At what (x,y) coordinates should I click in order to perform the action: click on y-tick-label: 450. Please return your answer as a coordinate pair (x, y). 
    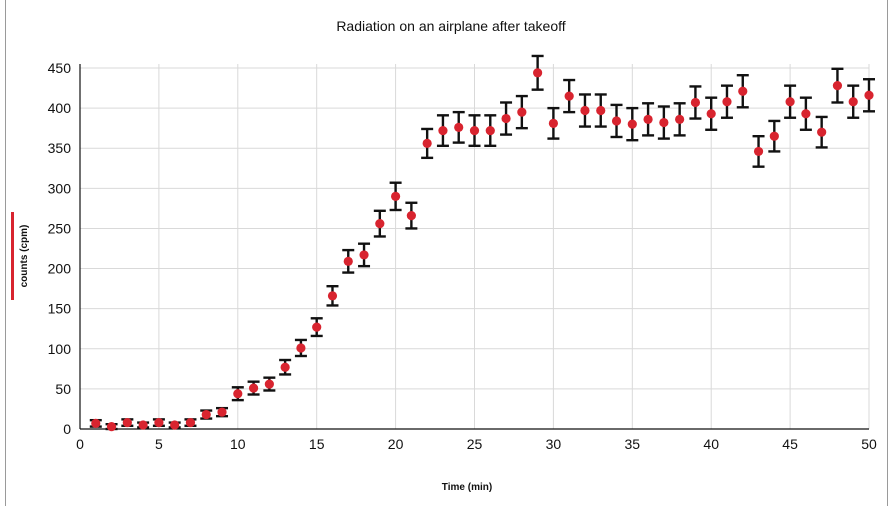
    Looking at the image, I should click on (60, 68).